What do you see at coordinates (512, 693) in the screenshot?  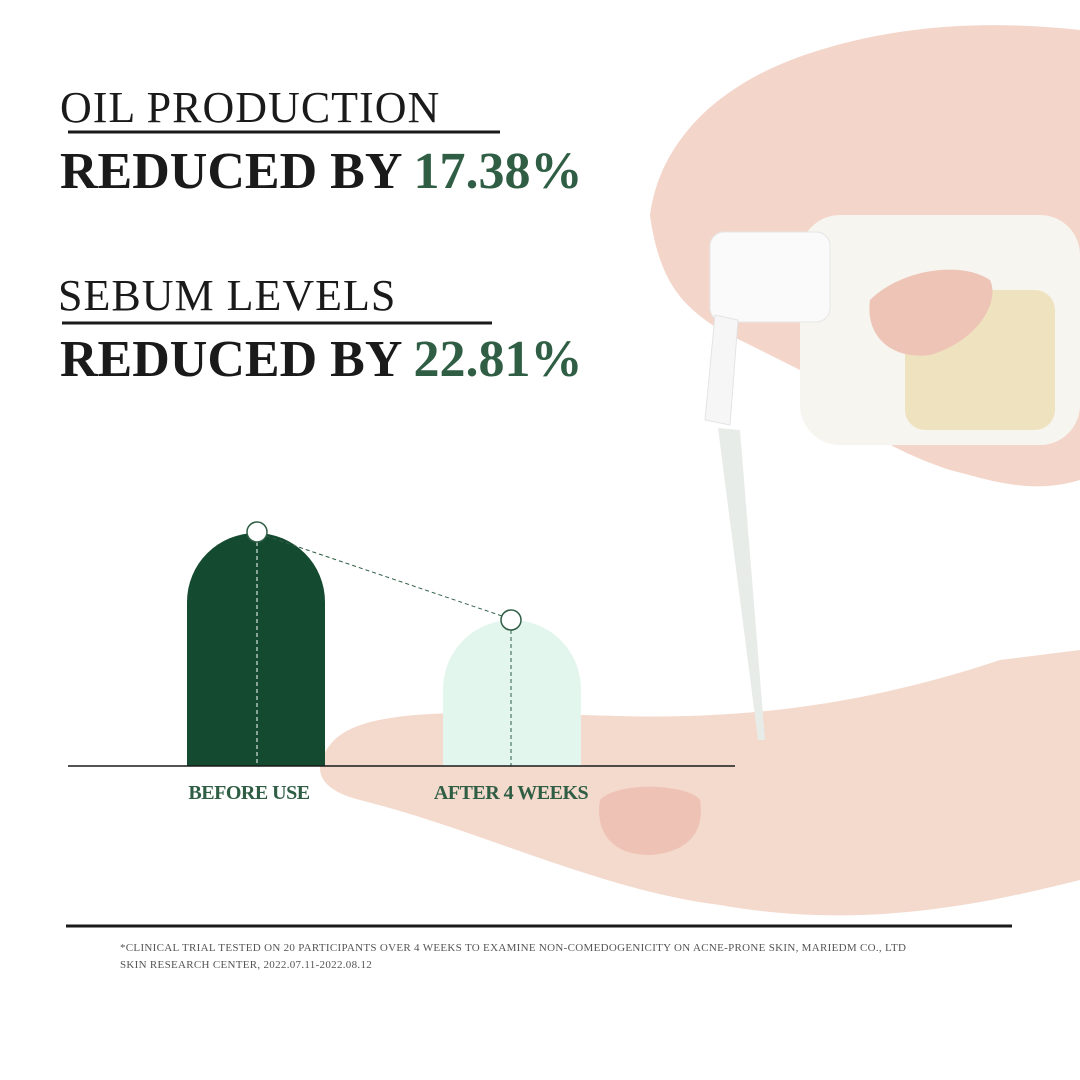 I see `after-shape` at bounding box center [512, 693].